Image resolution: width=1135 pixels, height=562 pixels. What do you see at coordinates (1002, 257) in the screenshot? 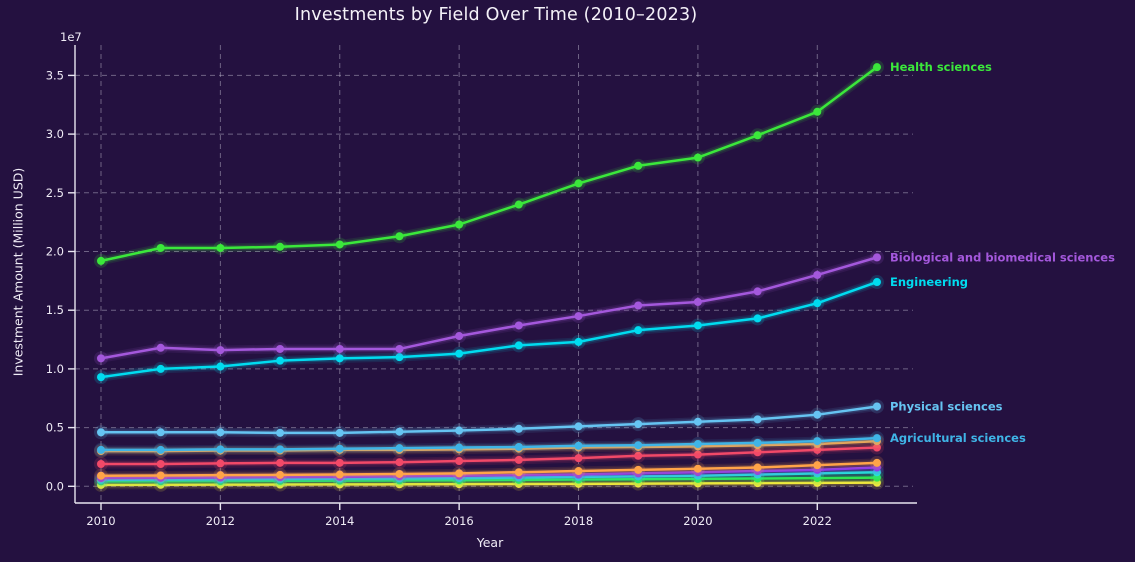
I see `series-end-label: Biological and biomedical sciences` at bounding box center [1002, 257].